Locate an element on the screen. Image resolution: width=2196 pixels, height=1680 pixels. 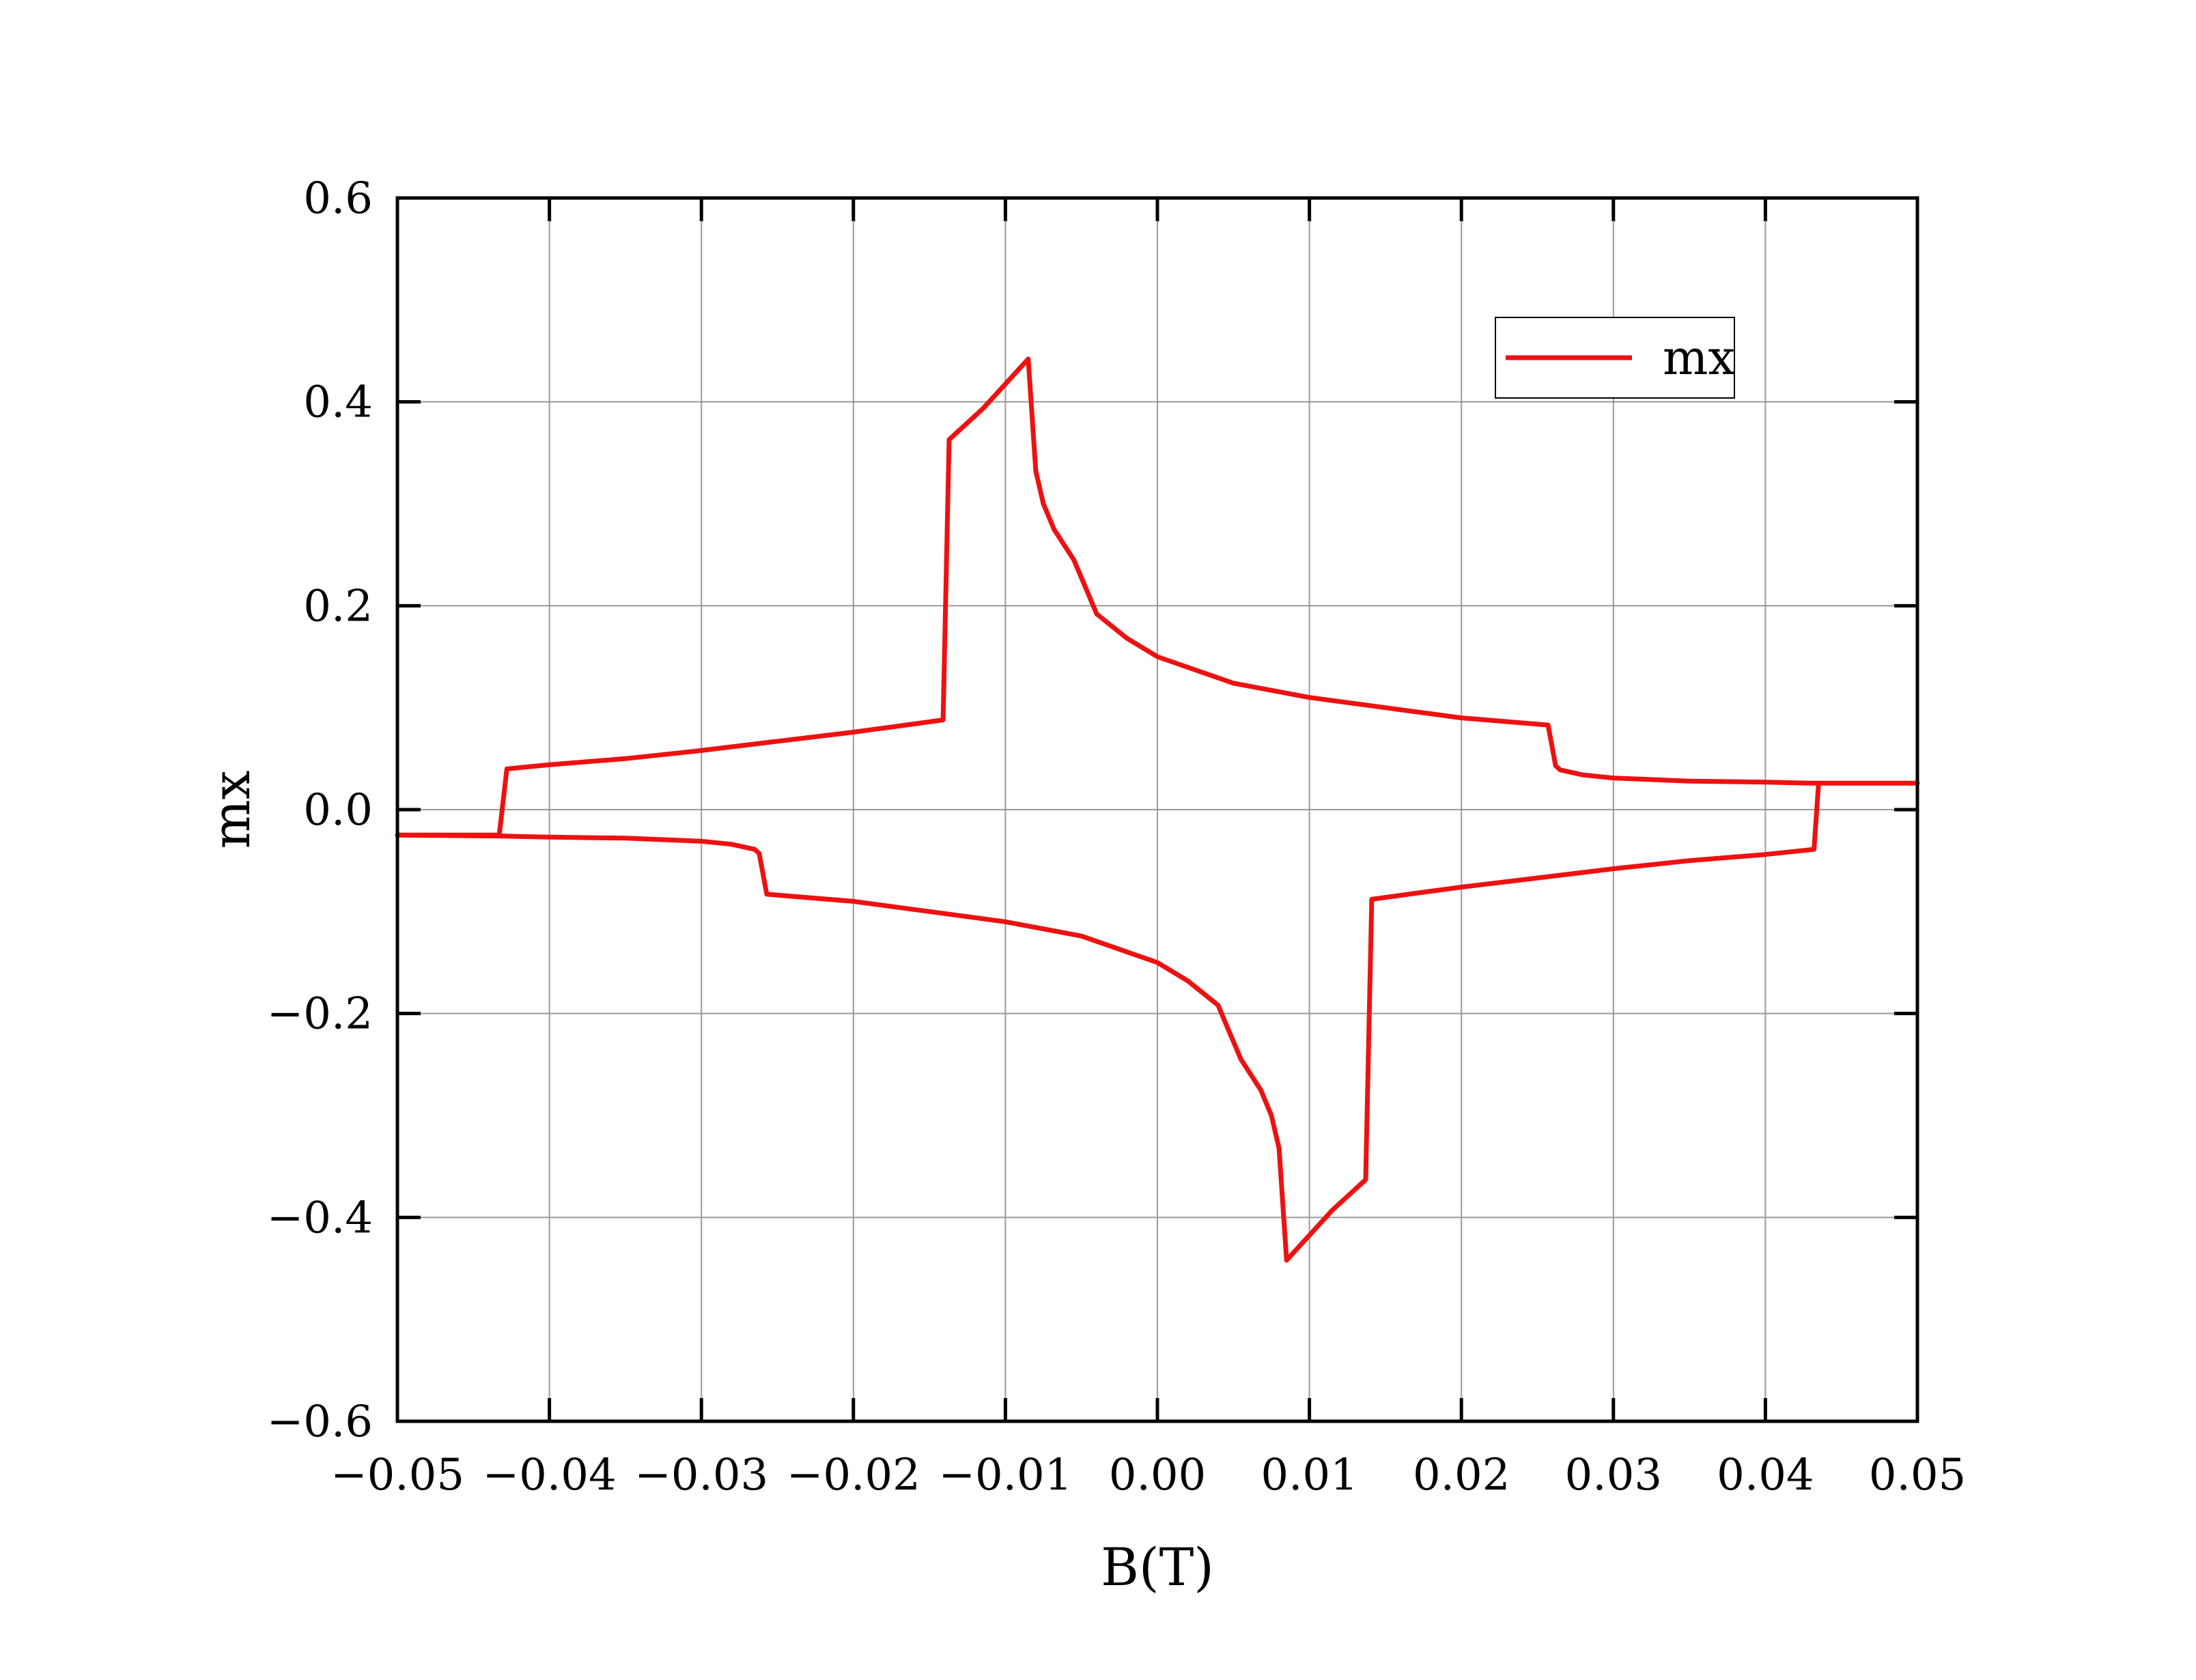
y-tick-label: 0.6 is located at coordinates (338, 198).